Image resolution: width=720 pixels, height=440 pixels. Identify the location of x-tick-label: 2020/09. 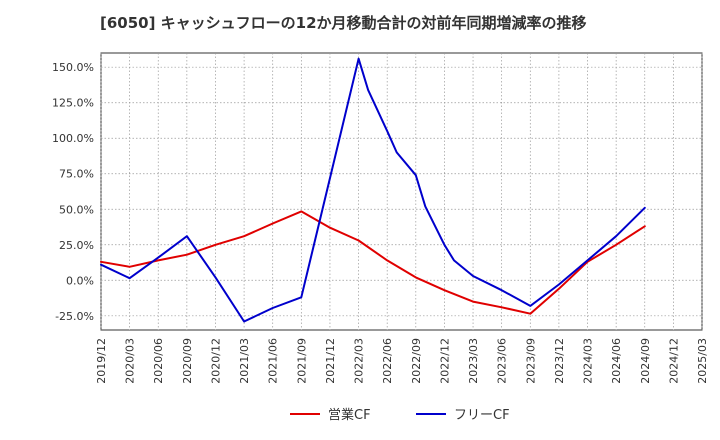
(187, 361).